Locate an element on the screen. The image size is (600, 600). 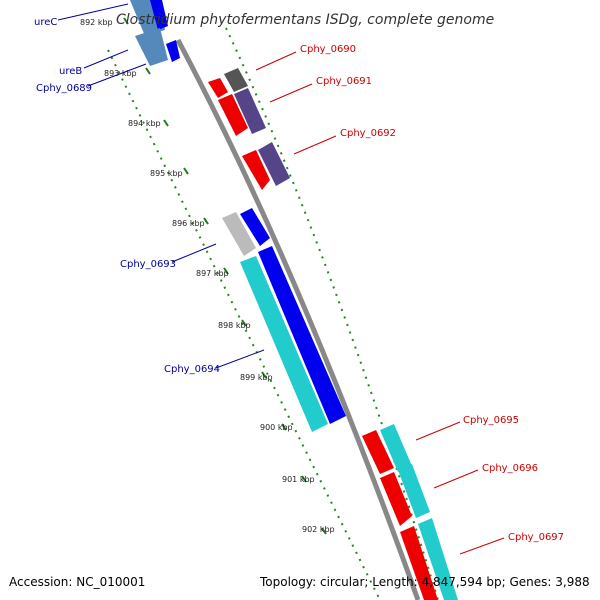
gene-label-ureb: ureB is located at coordinates (70, 71).